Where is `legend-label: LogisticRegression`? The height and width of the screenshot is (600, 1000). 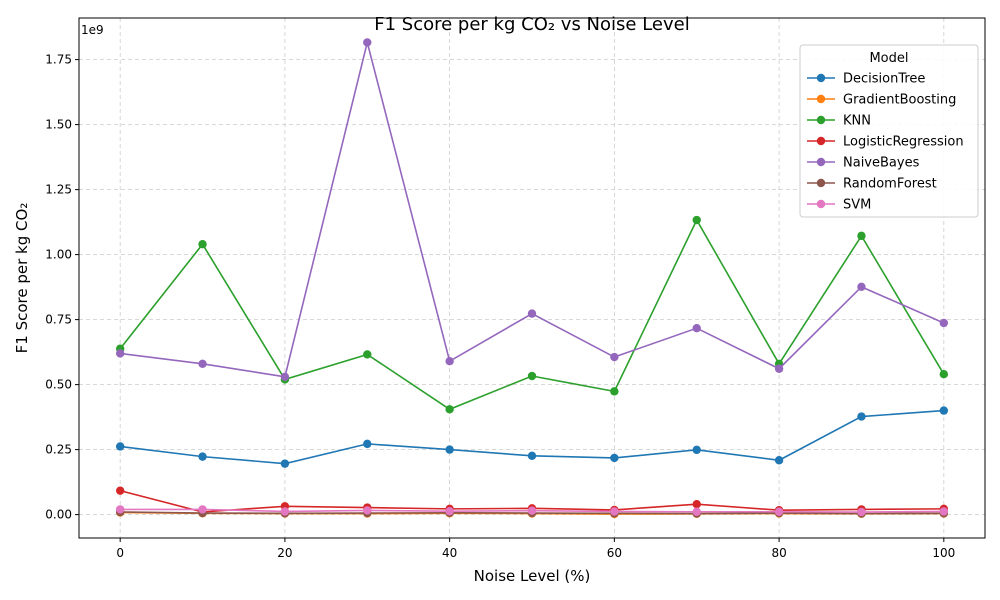
legend-label: LogisticRegression is located at coordinates (903, 142).